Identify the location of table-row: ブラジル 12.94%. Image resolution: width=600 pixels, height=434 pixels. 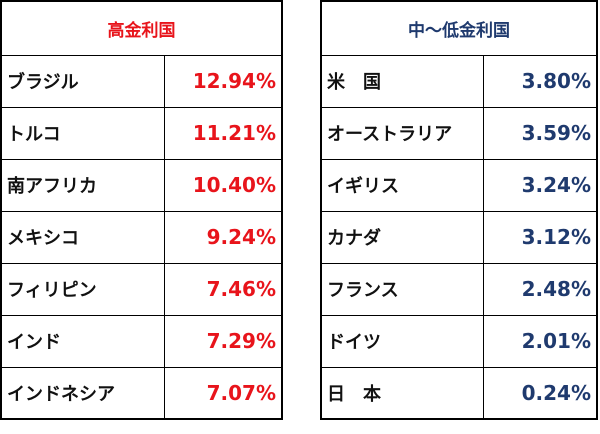
(141, 81).